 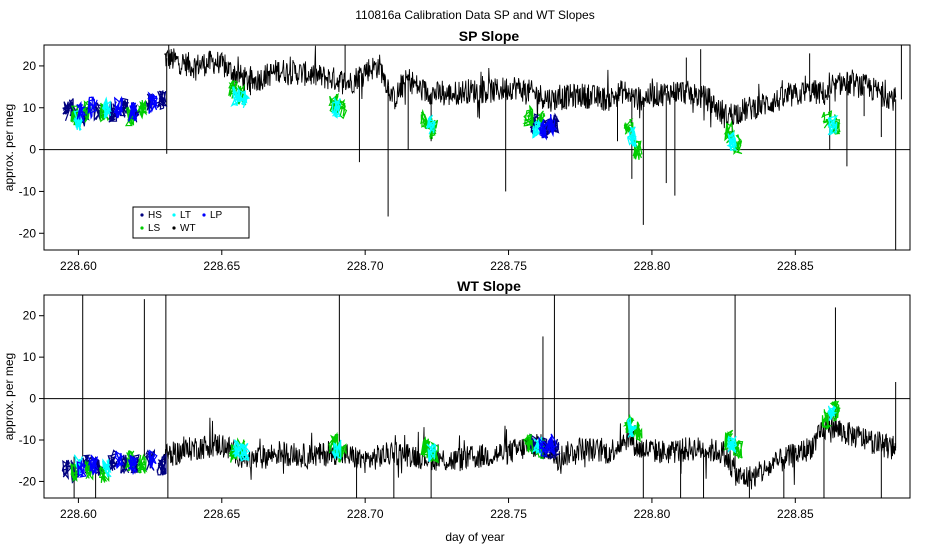 What do you see at coordinates (191, 222) in the screenshot?
I see `legend-box` at bounding box center [191, 222].